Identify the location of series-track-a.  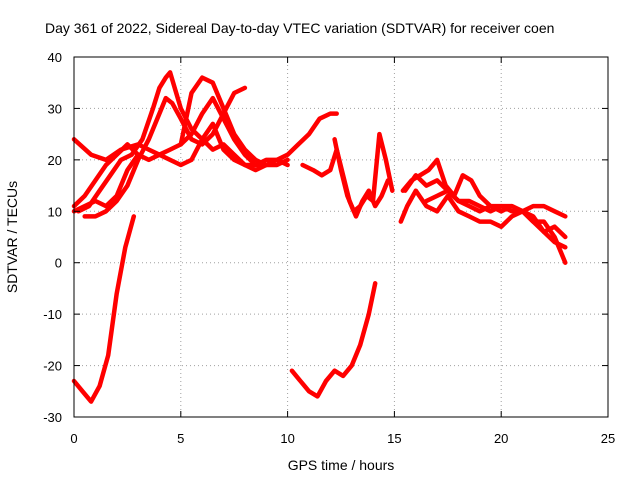
(205, 139).